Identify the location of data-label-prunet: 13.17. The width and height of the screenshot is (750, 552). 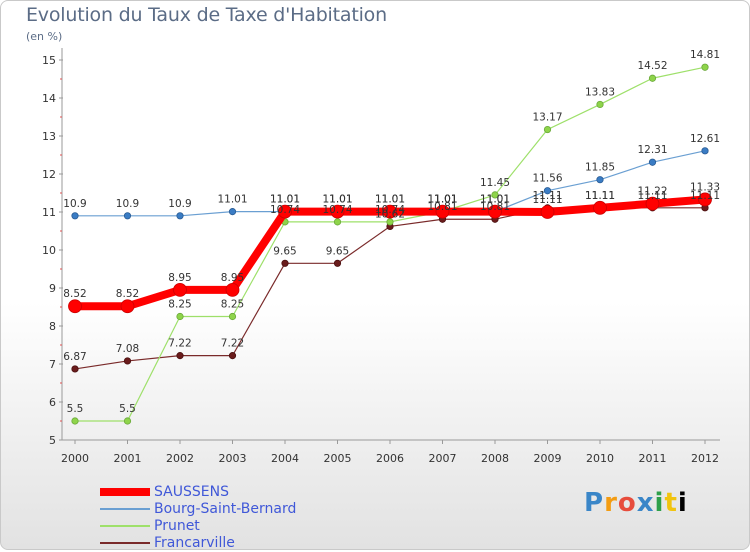
(547, 118).